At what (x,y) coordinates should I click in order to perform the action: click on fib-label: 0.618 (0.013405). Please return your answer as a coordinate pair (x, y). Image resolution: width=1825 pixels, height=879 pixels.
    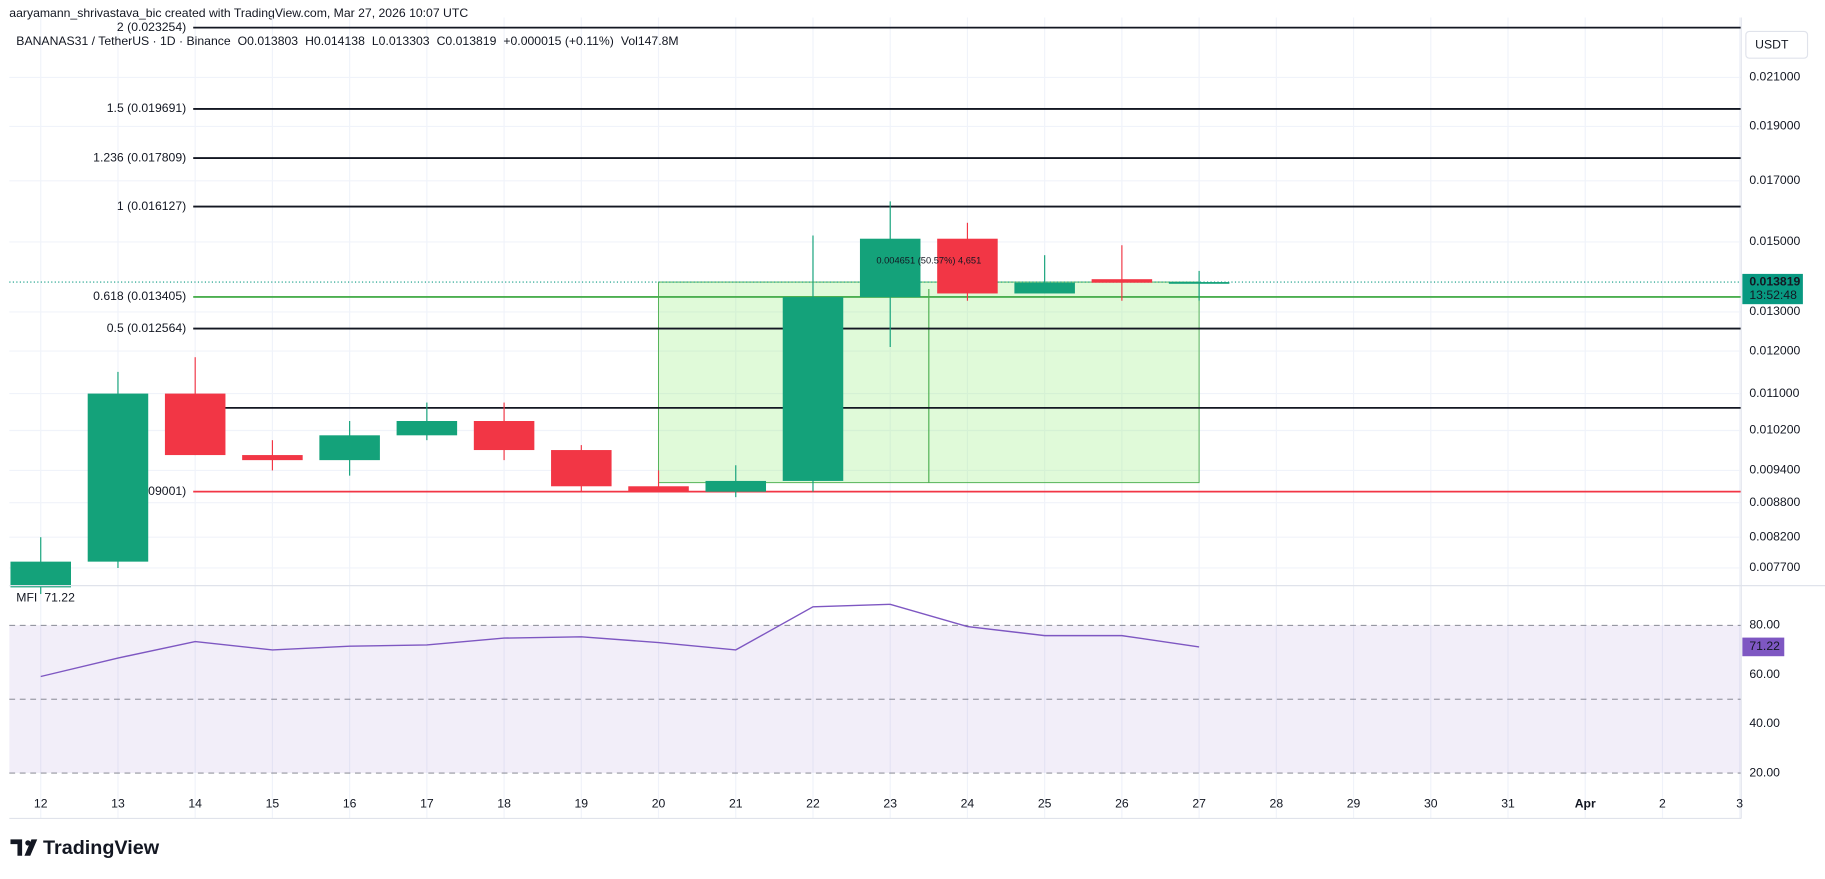
    Looking at the image, I should click on (139, 296).